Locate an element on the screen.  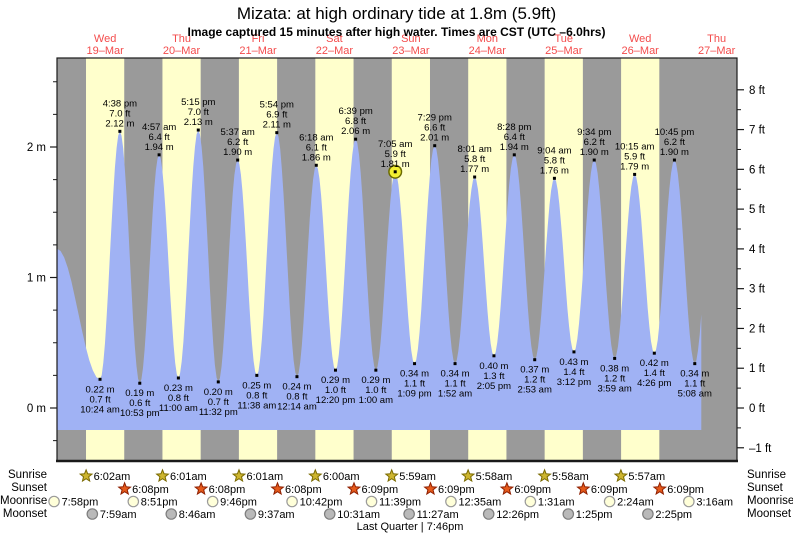
low-tide-annotation: 0.19 m is located at coordinates (139, 393).